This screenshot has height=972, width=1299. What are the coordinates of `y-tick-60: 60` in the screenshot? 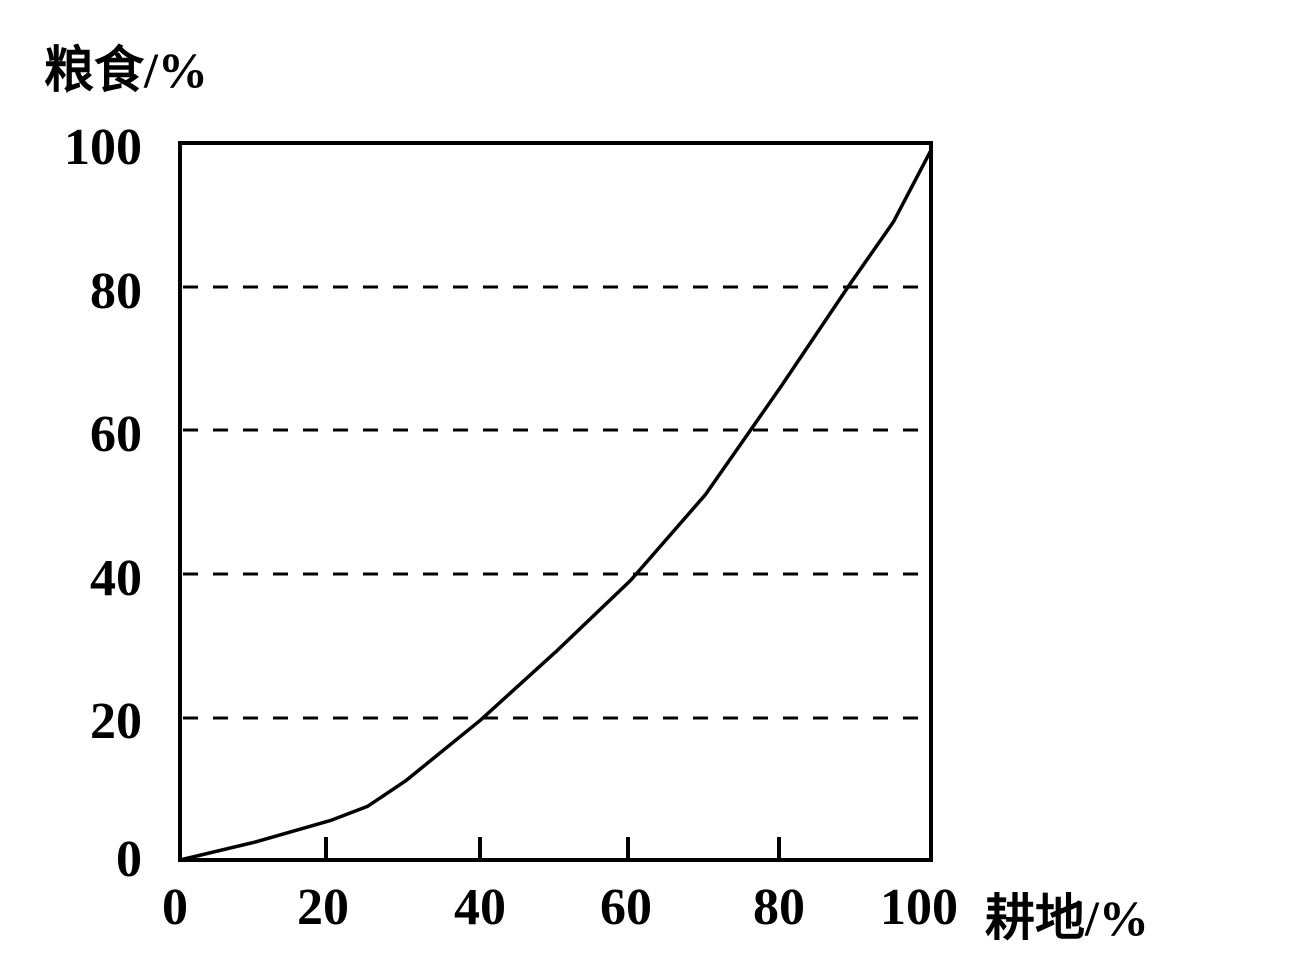 It's located at (116, 434).